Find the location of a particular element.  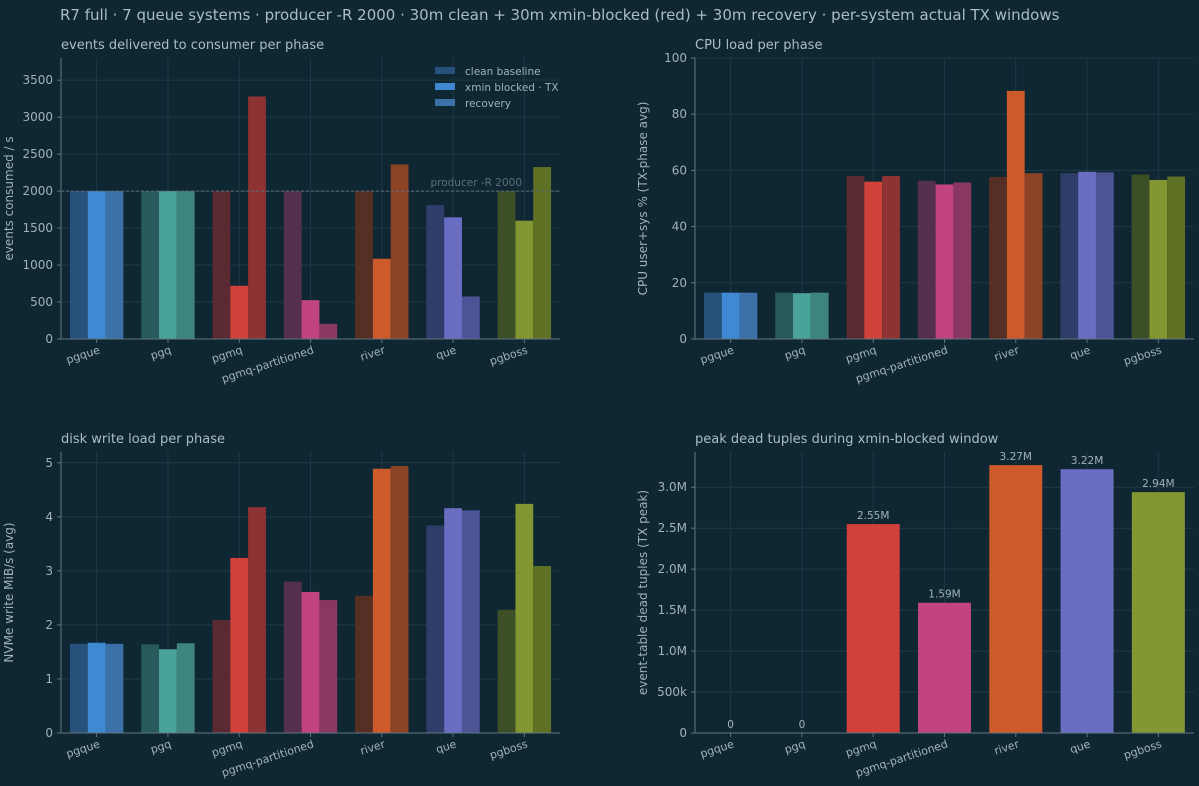

y-tick-label: 20 is located at coordinates (679, 283).